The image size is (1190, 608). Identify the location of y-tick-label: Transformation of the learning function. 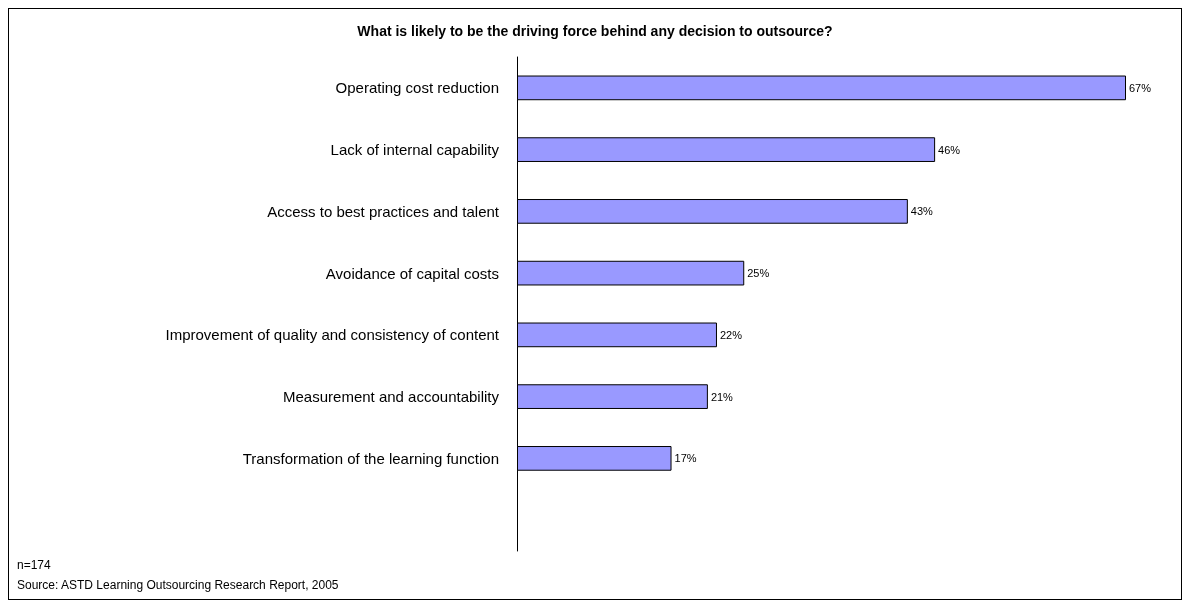
(370, 458).